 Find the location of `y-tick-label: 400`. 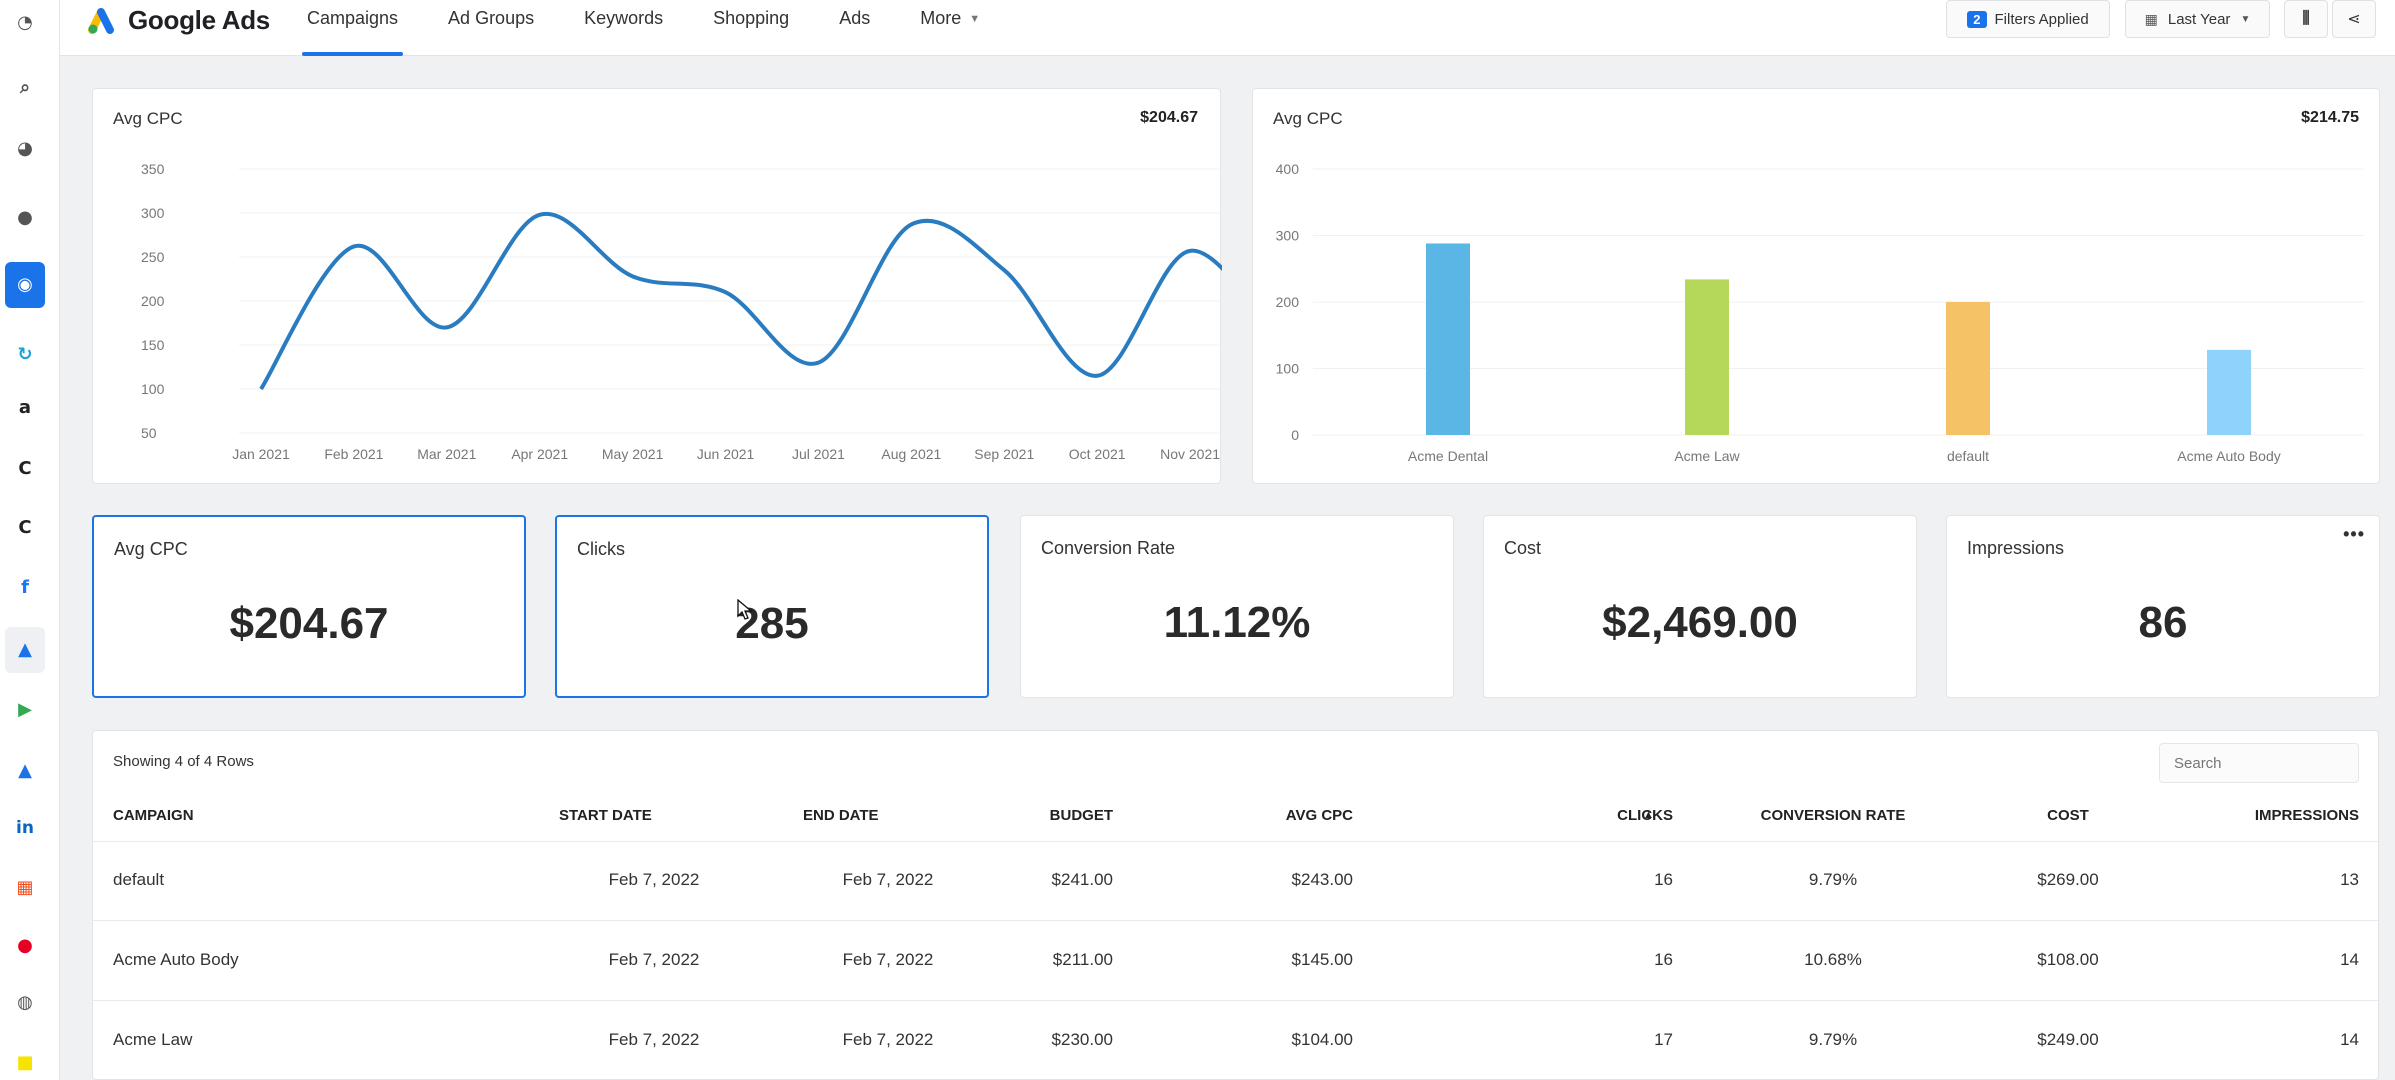

y-tick-label: 400 is located at coordinates (1288, 169).